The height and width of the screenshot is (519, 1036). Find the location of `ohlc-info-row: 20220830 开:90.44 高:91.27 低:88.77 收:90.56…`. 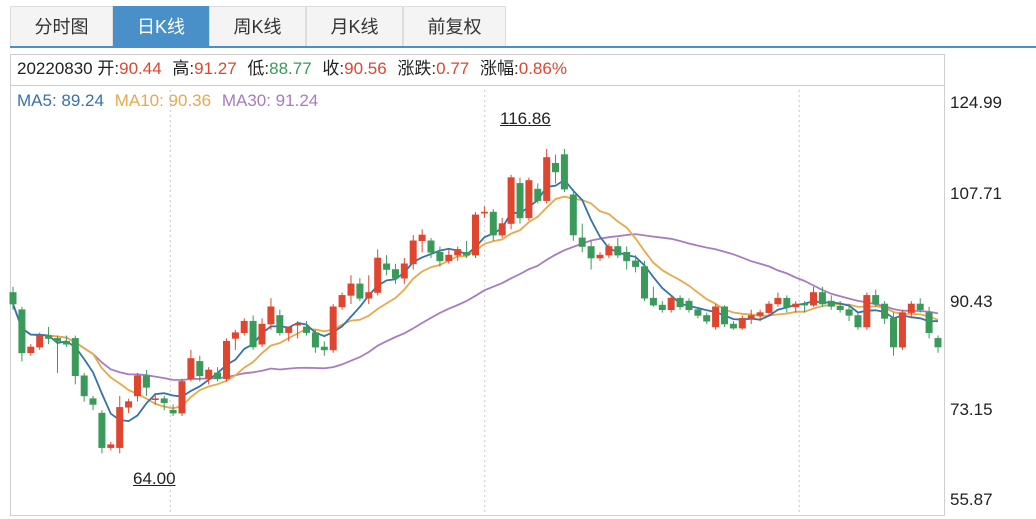

ohlc-info-row: 20220830 开:90.44 高:91.27 低:88.77 收:90.56… is located at coordinates (477, 70).